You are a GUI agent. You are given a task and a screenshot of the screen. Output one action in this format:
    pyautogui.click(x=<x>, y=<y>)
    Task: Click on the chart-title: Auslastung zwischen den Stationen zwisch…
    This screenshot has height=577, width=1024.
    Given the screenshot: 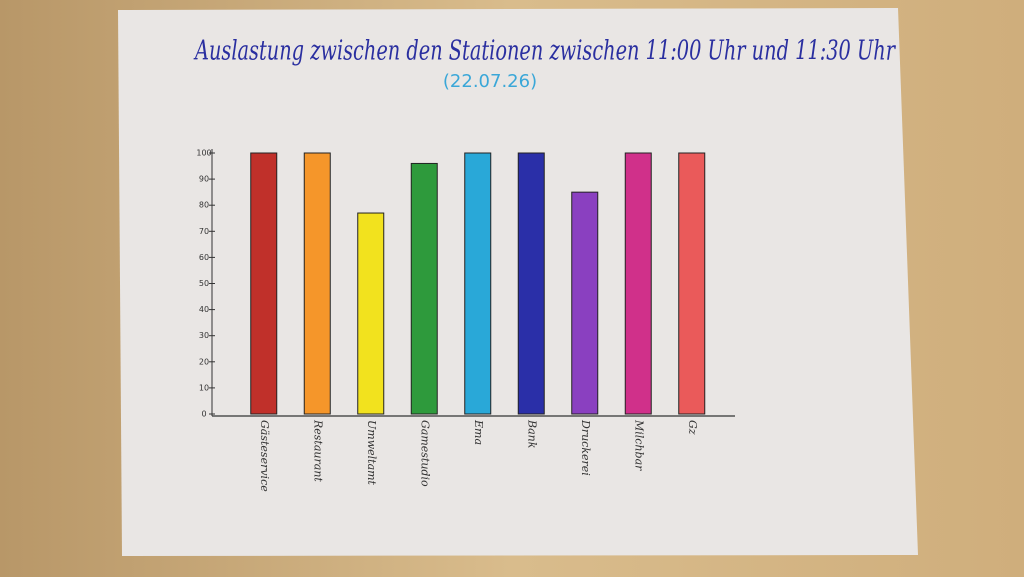 What is the action you would take?
    pyautogui.click(x=545, y=51)
    